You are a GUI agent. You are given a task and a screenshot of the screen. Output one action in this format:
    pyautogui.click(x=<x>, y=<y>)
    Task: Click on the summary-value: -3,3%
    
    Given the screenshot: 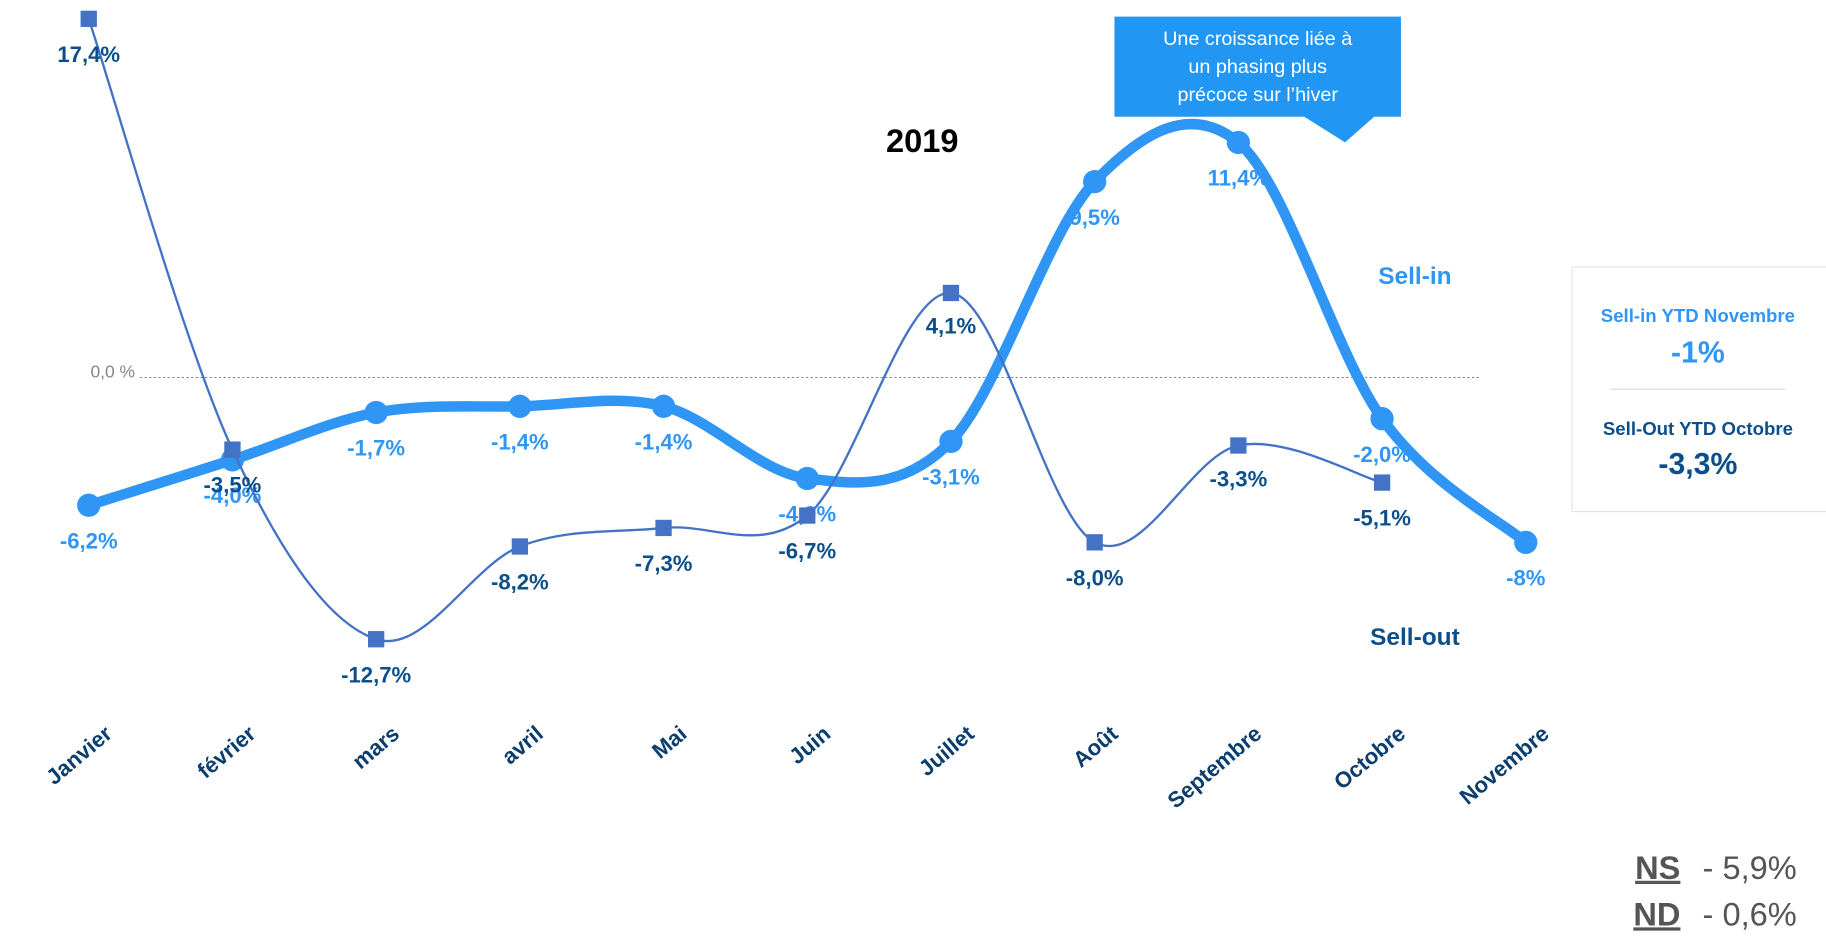 What is the action you would take?
    pyautogui.click(x=1697, y=464)
    